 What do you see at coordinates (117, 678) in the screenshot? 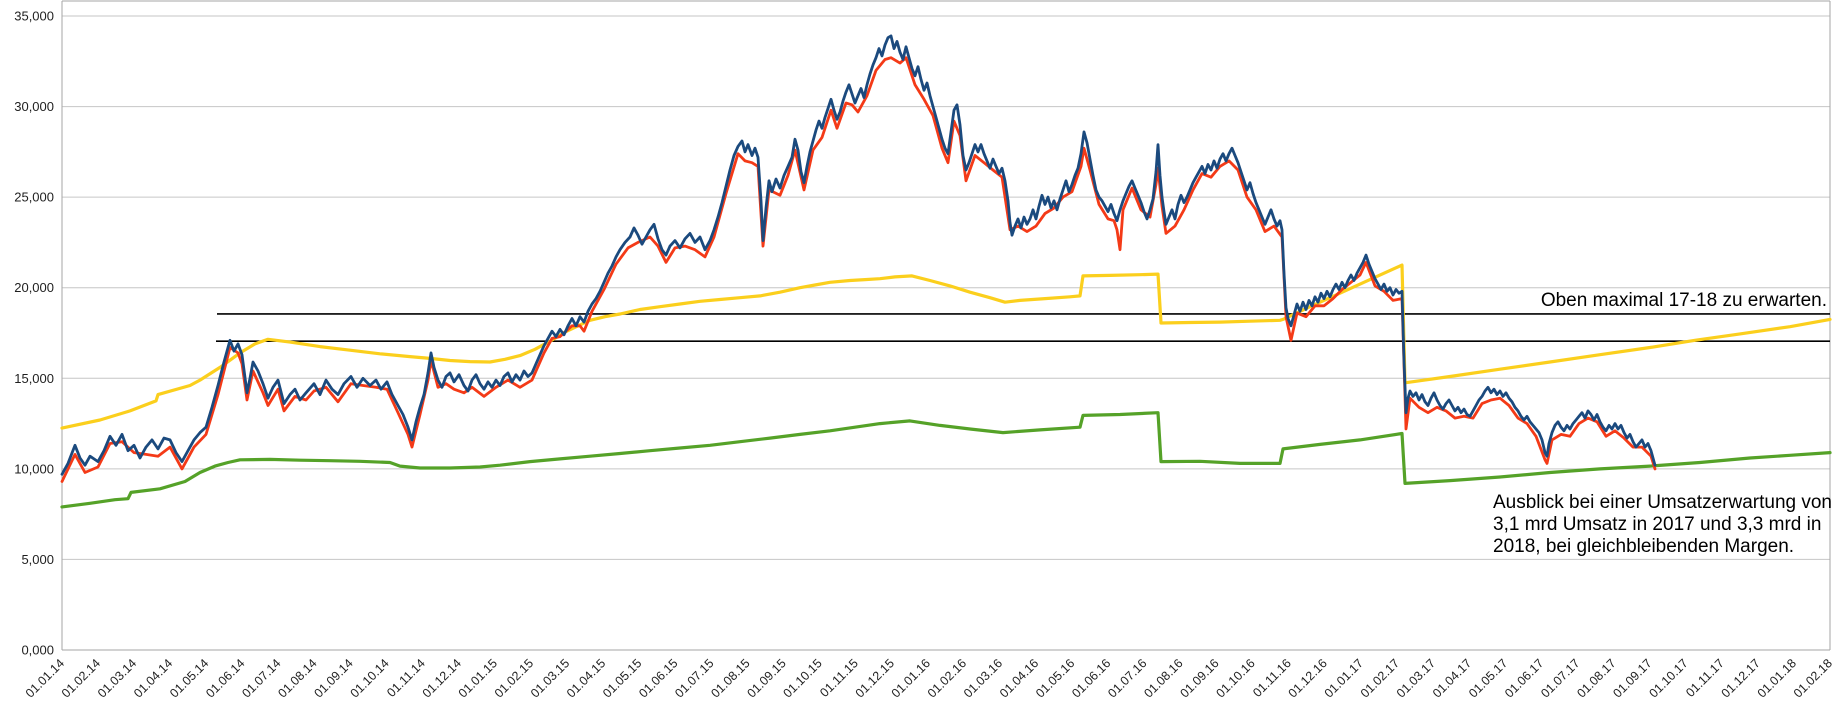
I see `x-axis-label: 01.03.14` at bounding box center [117, 678].